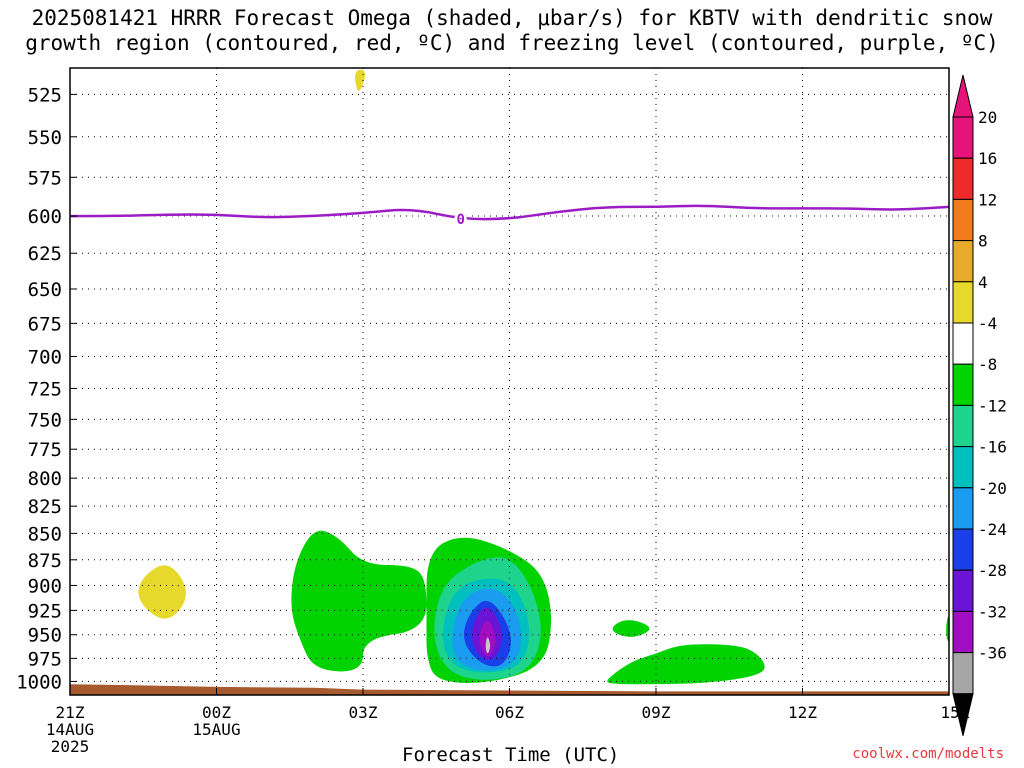  I want to click on y-tick-label: 800, so click(45, 479).